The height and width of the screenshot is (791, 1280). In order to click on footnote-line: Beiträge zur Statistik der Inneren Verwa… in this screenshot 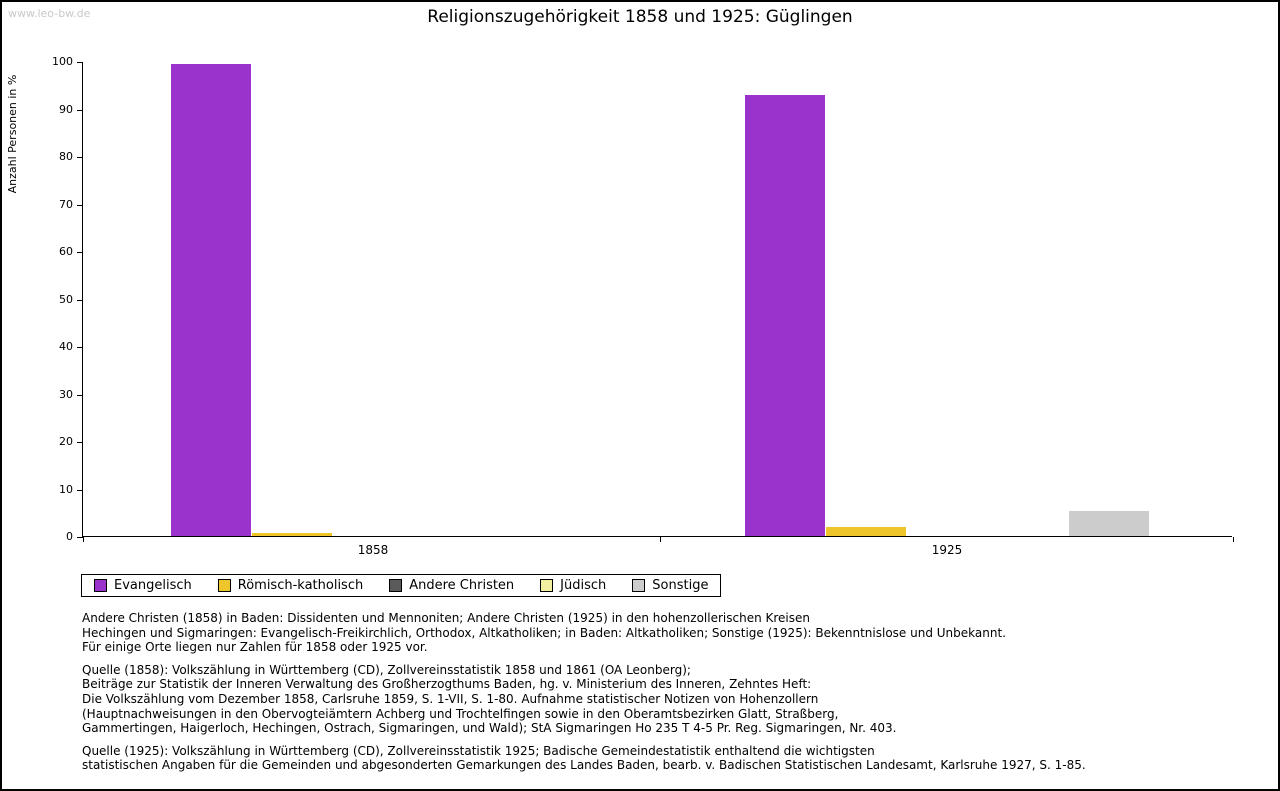, I will do `click(447, 684)`.